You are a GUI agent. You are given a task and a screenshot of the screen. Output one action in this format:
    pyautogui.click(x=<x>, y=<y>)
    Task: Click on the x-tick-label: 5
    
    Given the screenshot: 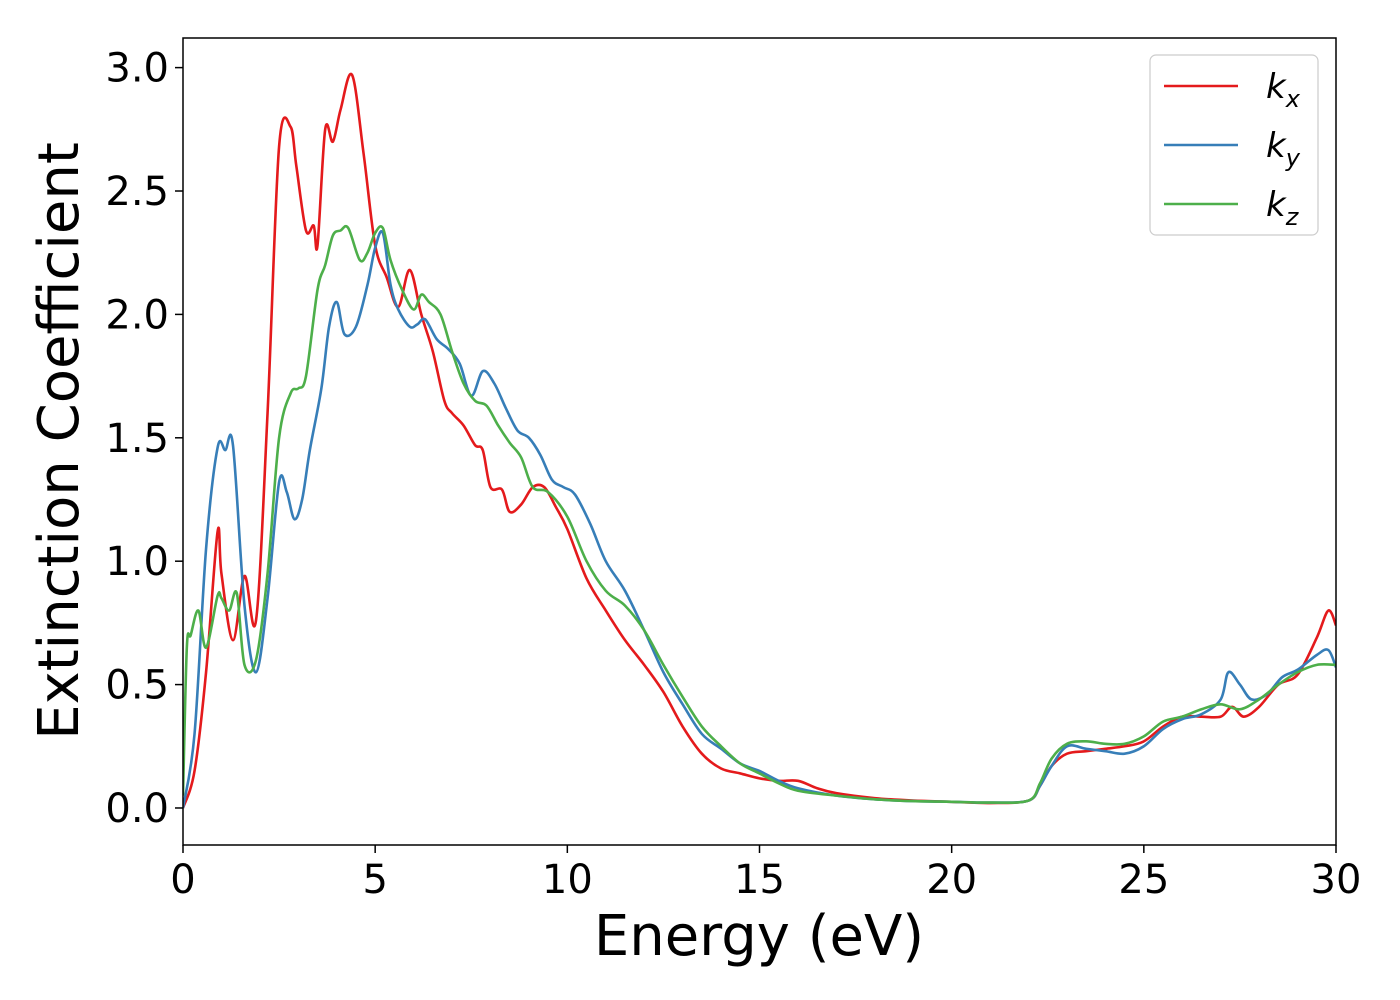 What is the action you would take?
    pyautogui.click(x=374, y=880)
    